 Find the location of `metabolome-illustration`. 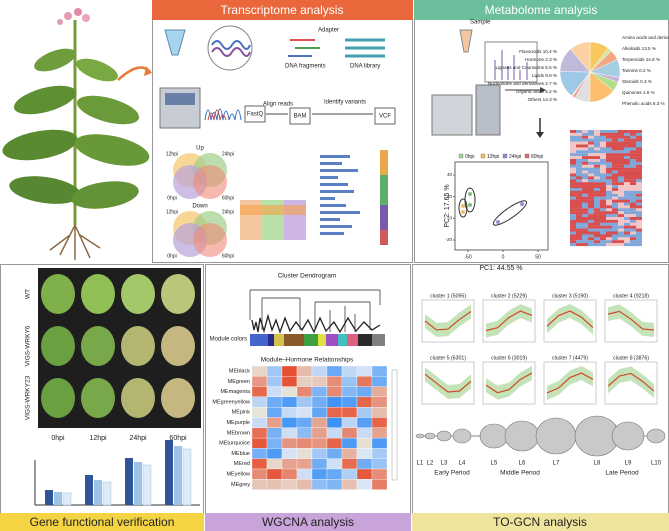

metabolome-illustration is located at coordinates (490, 140).